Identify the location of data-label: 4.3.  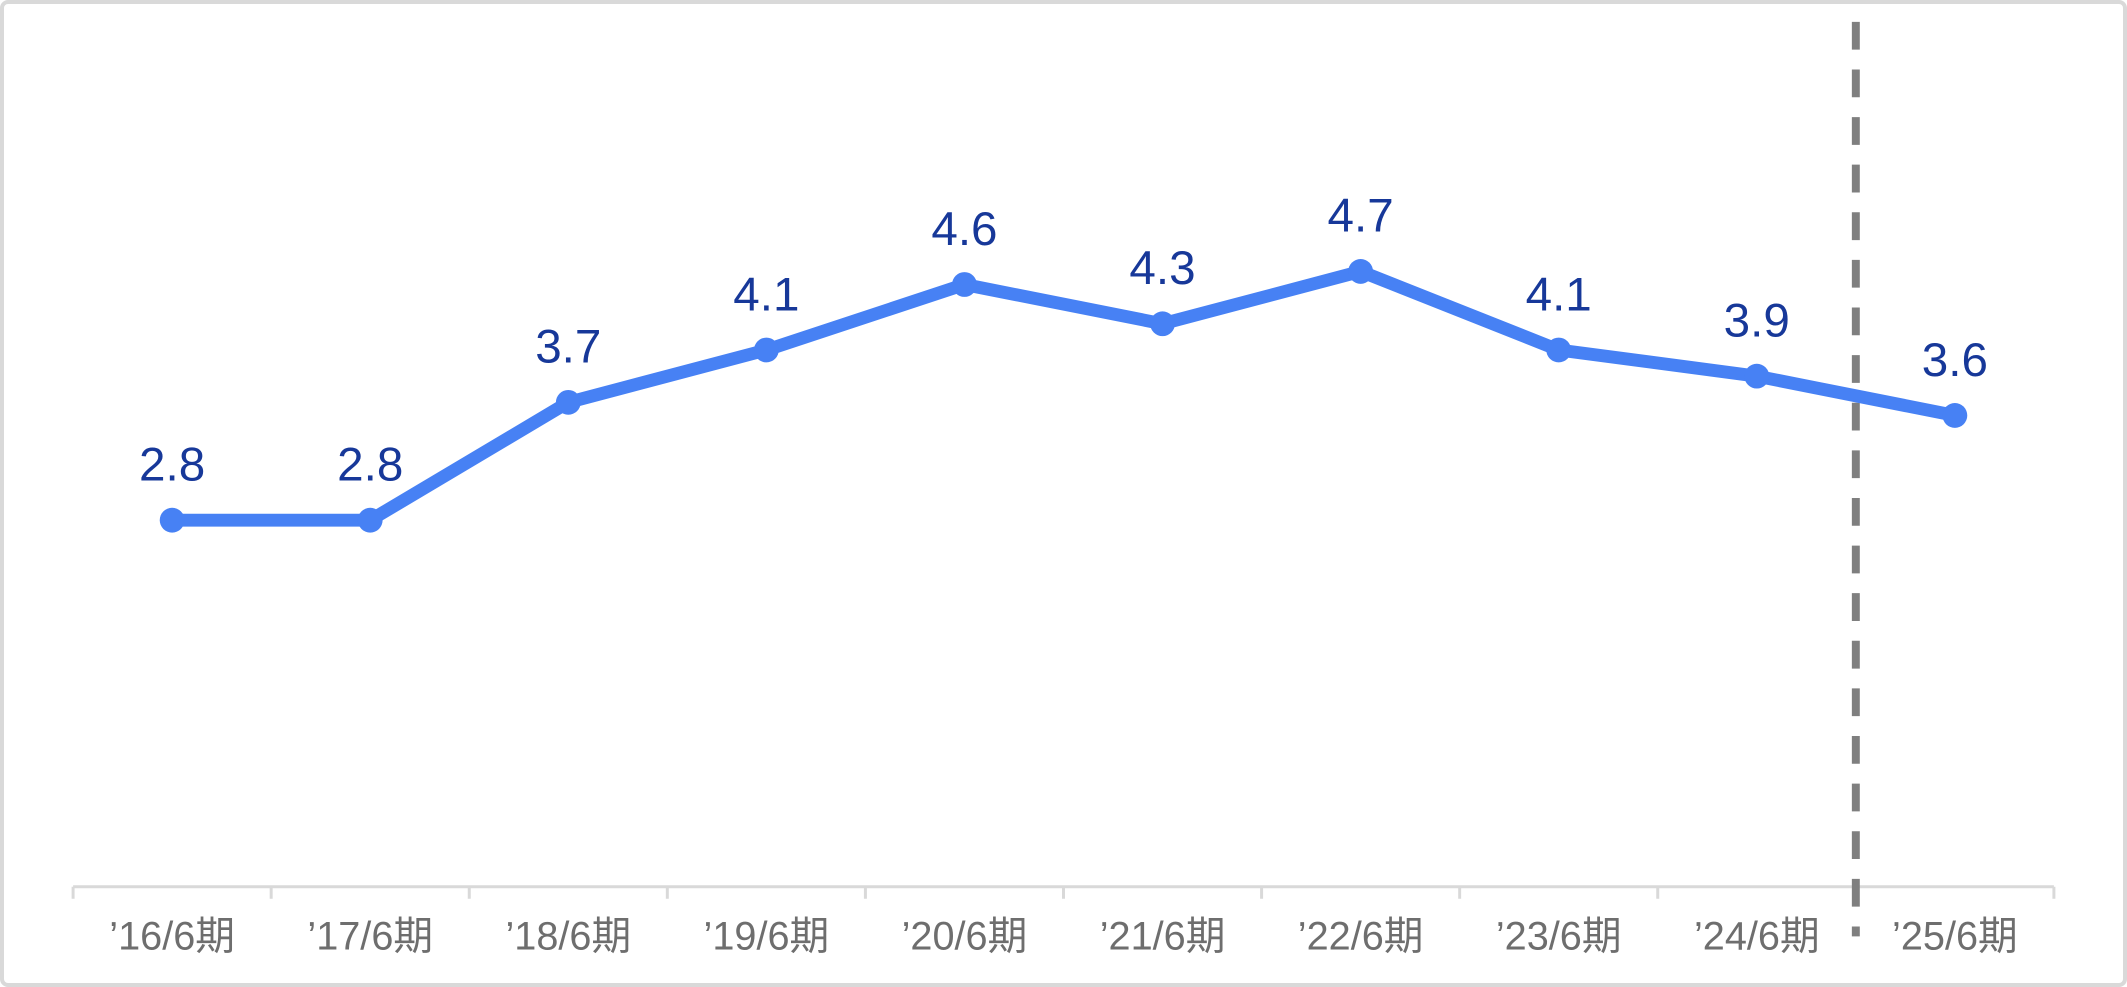
(1162, 268).